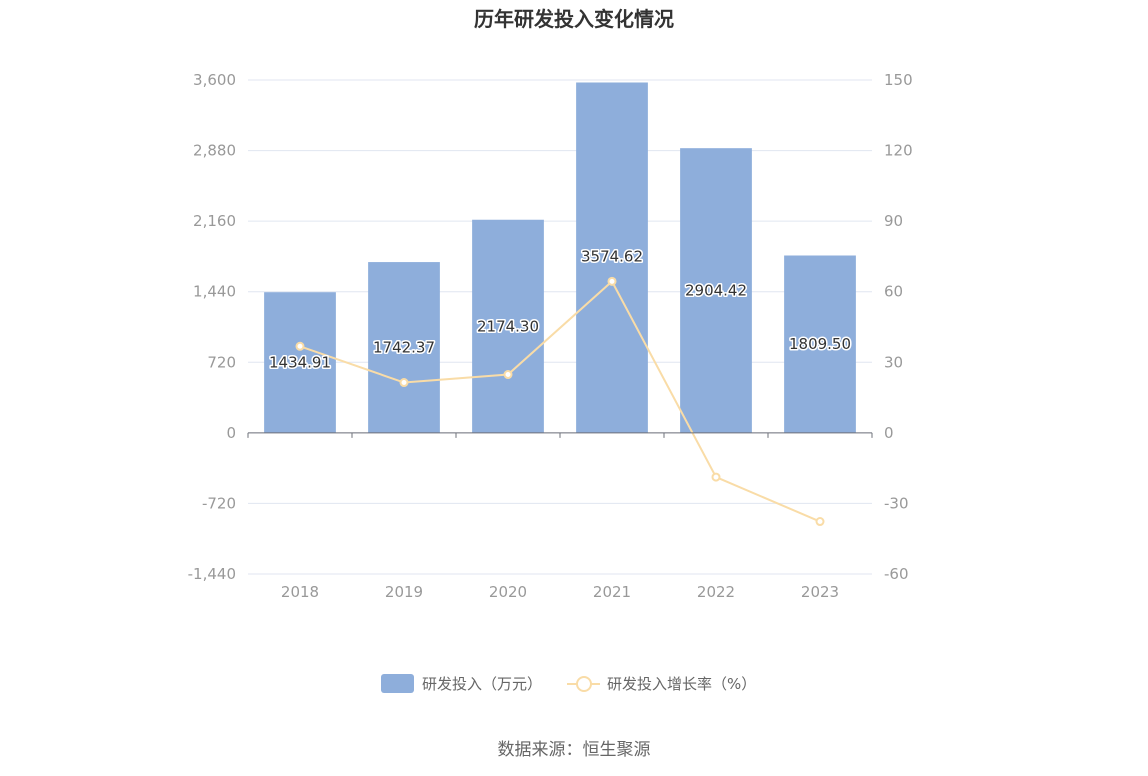 This screenshot has height=776, width=1148. Describe the element at coordinates (560, 516) in the screenshot. I see `x-axis: 2018 2019 2020 2021 2022 2023` at that location.